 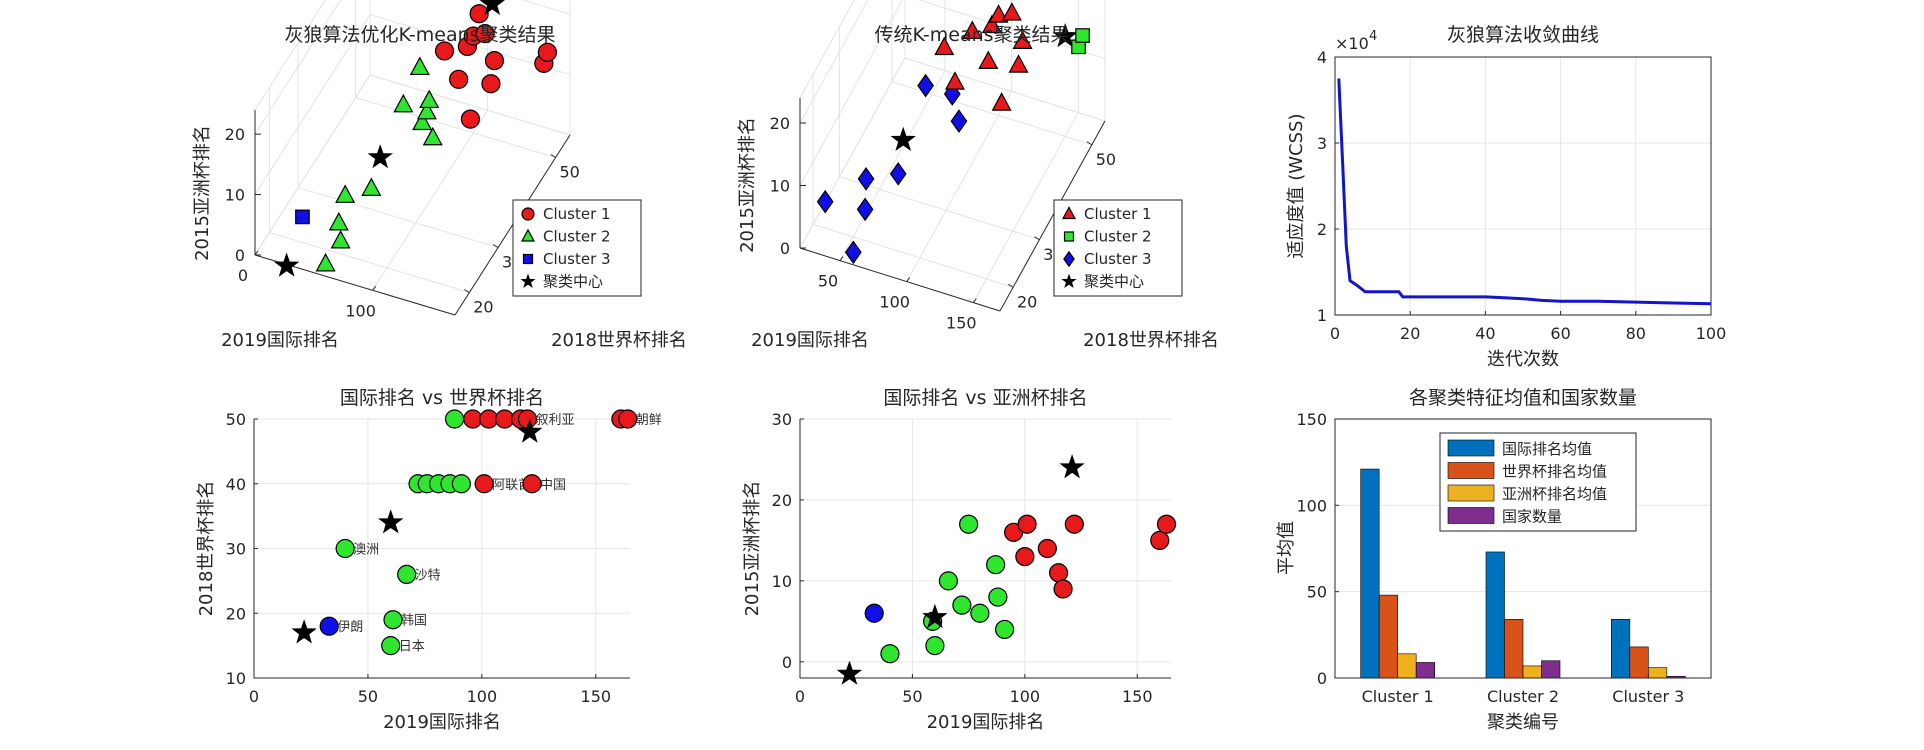 What do you see at coordinates (1398, 696) in the screenshot?
I see `x-tick-label: Cluster 1` at bounding box center [1398, 696].